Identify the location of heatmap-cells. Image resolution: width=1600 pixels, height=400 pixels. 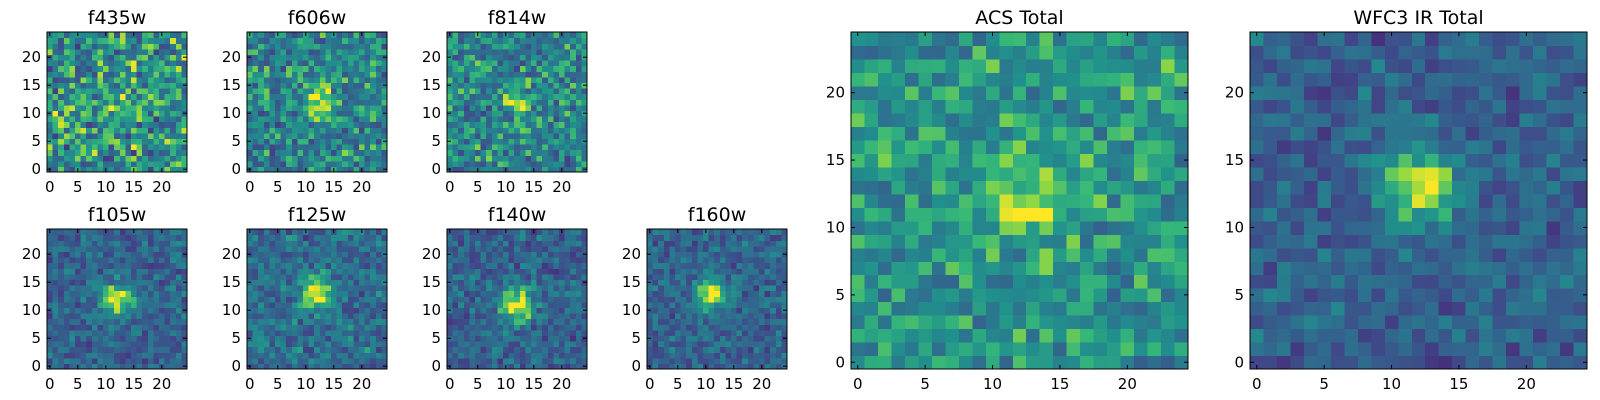
(317, 102).